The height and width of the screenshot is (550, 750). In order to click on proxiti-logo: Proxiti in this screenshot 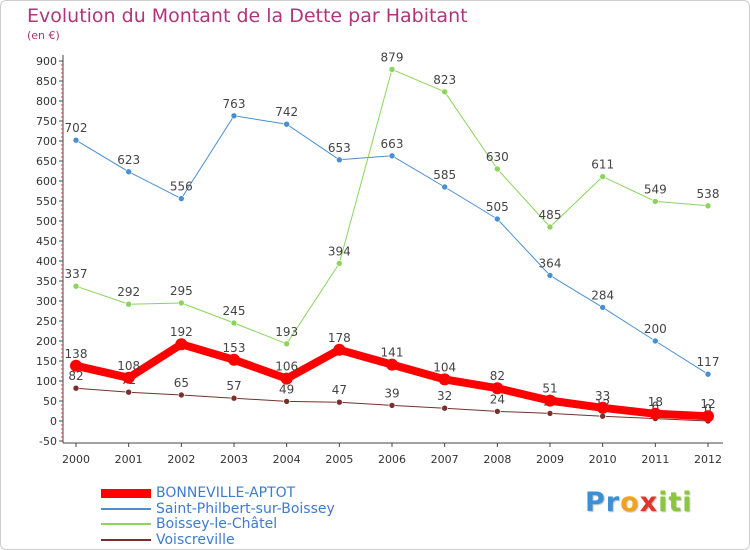, I will do `click(639, 502)`.